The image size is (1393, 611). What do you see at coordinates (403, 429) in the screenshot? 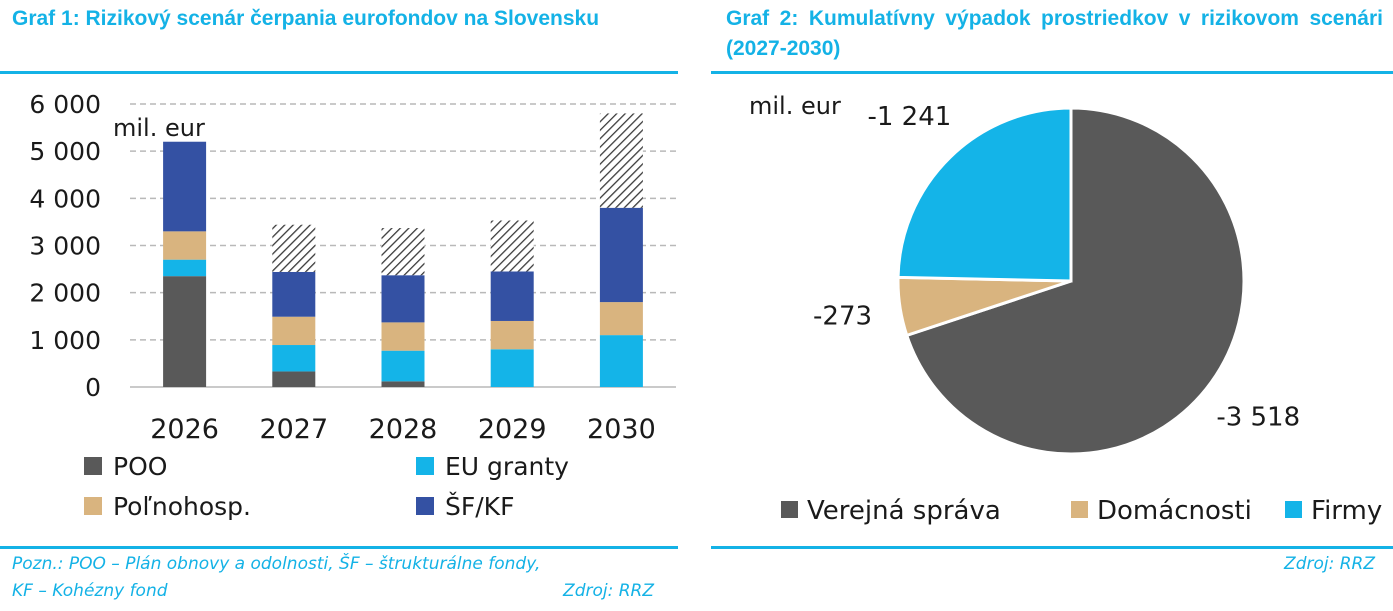
I see `x-tick-label: 2028` at bounding box center [403, 429].